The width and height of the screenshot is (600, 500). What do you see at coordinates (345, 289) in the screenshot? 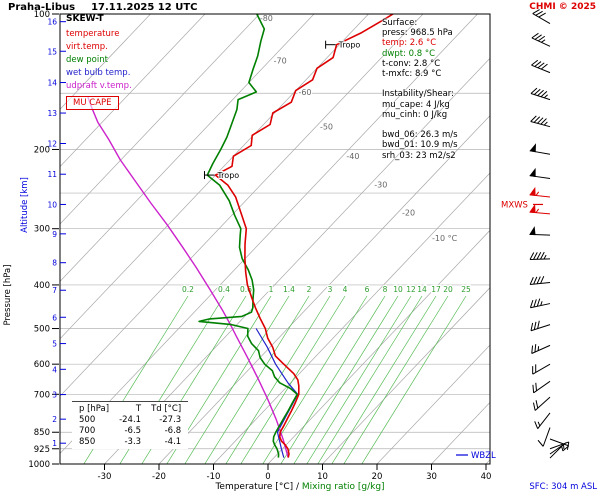
I see `svg-text: 4` at bounding box center [345, 289].